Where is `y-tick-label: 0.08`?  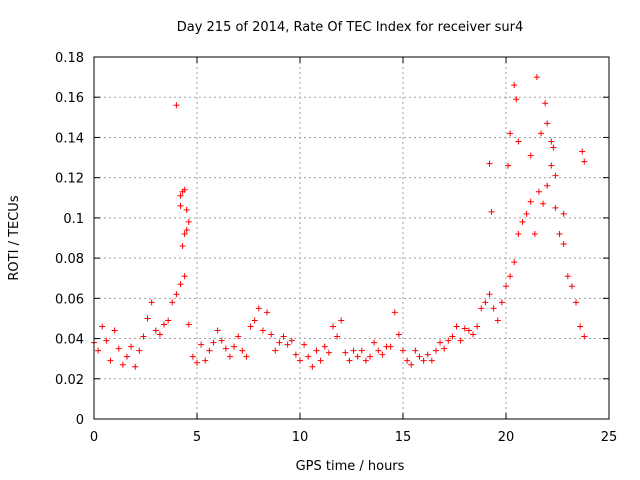
y-tick-label: 0.08 is located at coordinates (69, 259).